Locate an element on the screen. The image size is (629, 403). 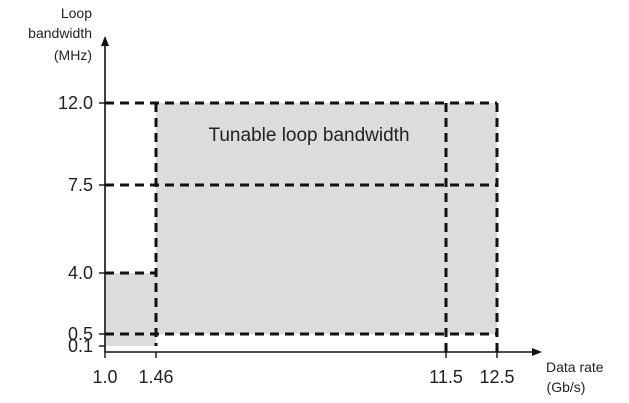
annotation-0: Tunable loop bandwidth is located at coordinates (308, 135).